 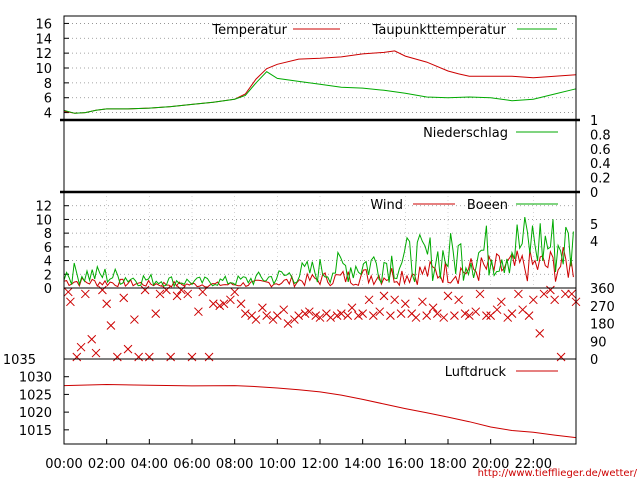 What do you see at coordinates (48, 114) in the screenshot?
I see `ytick-temperature-0: 4` at bounding box center [48, 114].